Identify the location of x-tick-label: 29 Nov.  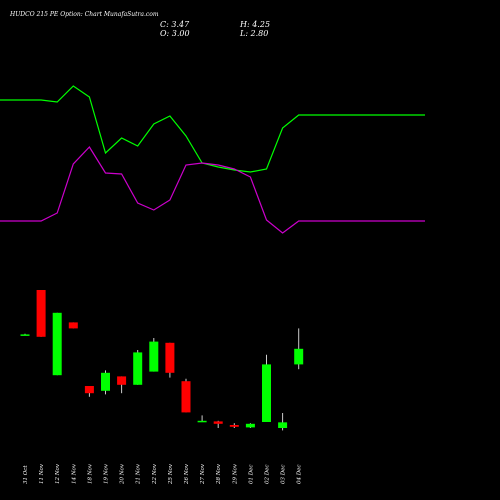
(235, 474).